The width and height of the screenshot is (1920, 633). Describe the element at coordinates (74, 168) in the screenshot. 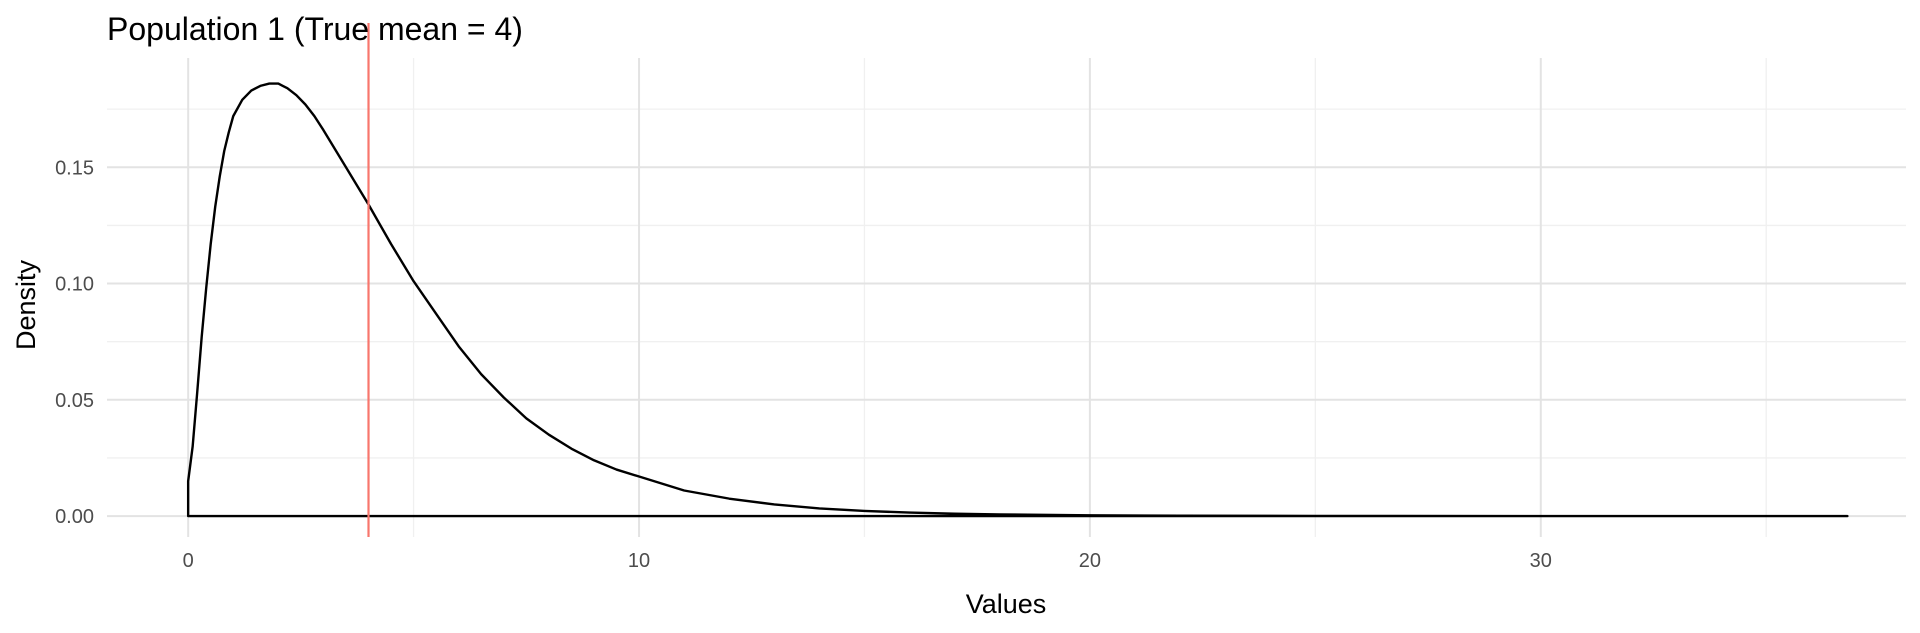

I see `y-tick-label: 0.15` at that location.